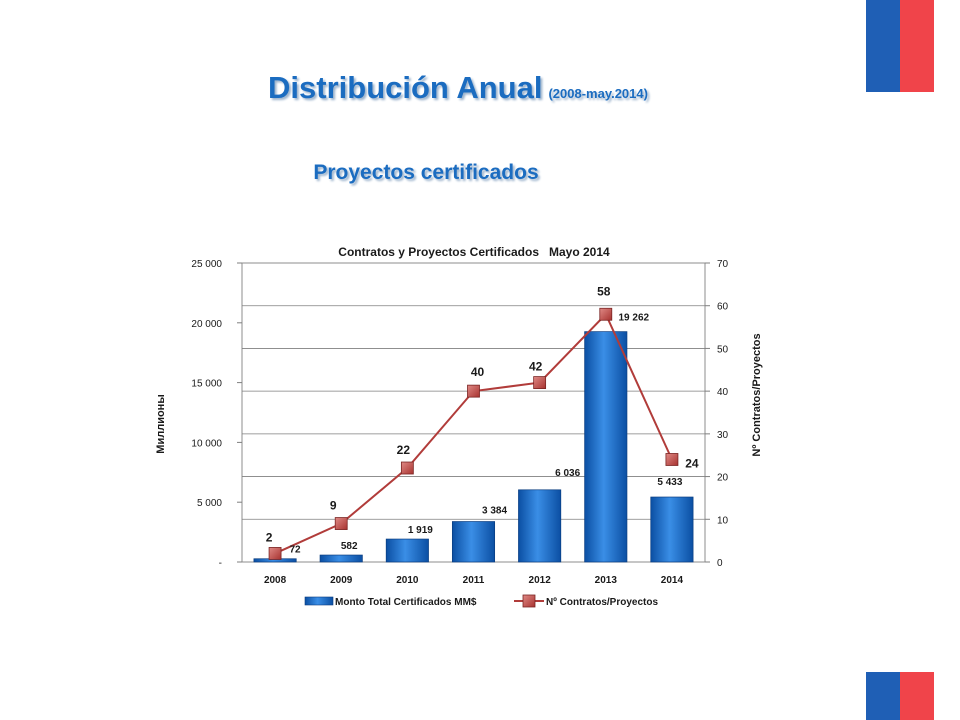 This screenshot has height=720, width=960. Describe the element at coordinates (341, 580) in the screenshot. I see `x-tick-label: 2009` at that location.